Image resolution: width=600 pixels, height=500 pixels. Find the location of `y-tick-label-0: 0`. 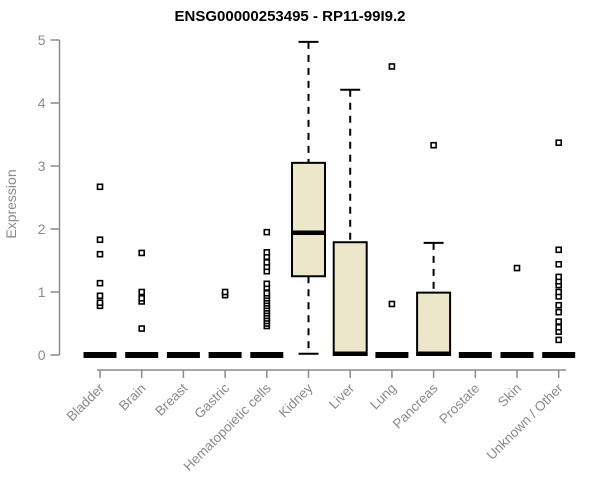

y-tick-label-0: 0 is located at coordinates (42, 355).